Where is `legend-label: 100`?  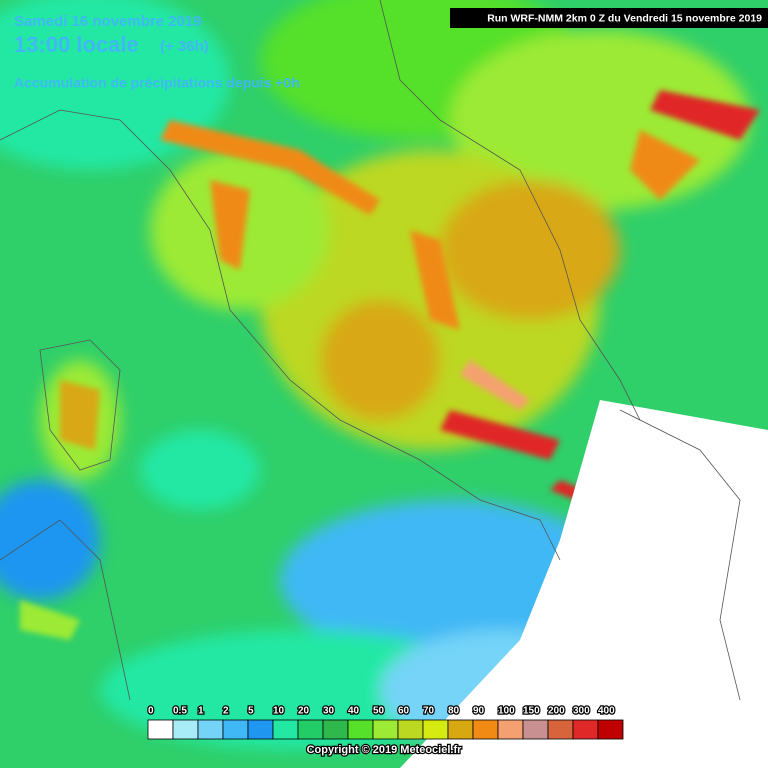
legend-label: 100 is located at coordinates (506, 711).